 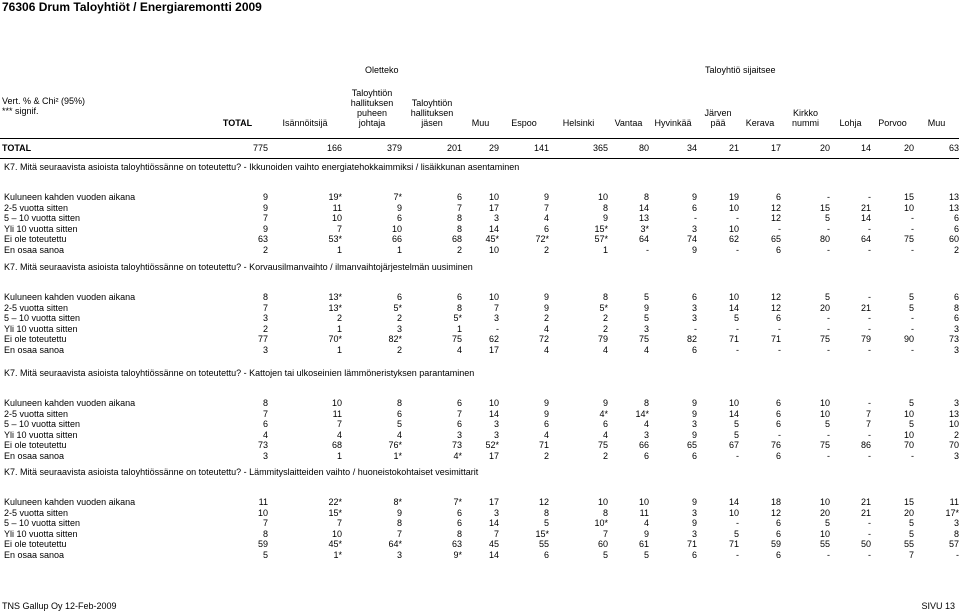 I want to click on column-header: Taloyhtiön hallituksen jäsen, so click(x=432, y=108).